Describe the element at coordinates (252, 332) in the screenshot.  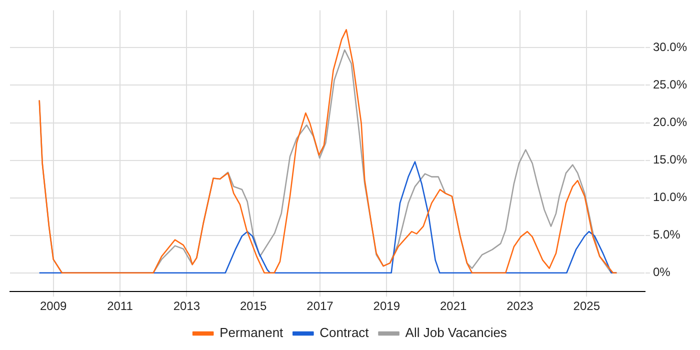
I see `legend-label: Permanent` at that location.